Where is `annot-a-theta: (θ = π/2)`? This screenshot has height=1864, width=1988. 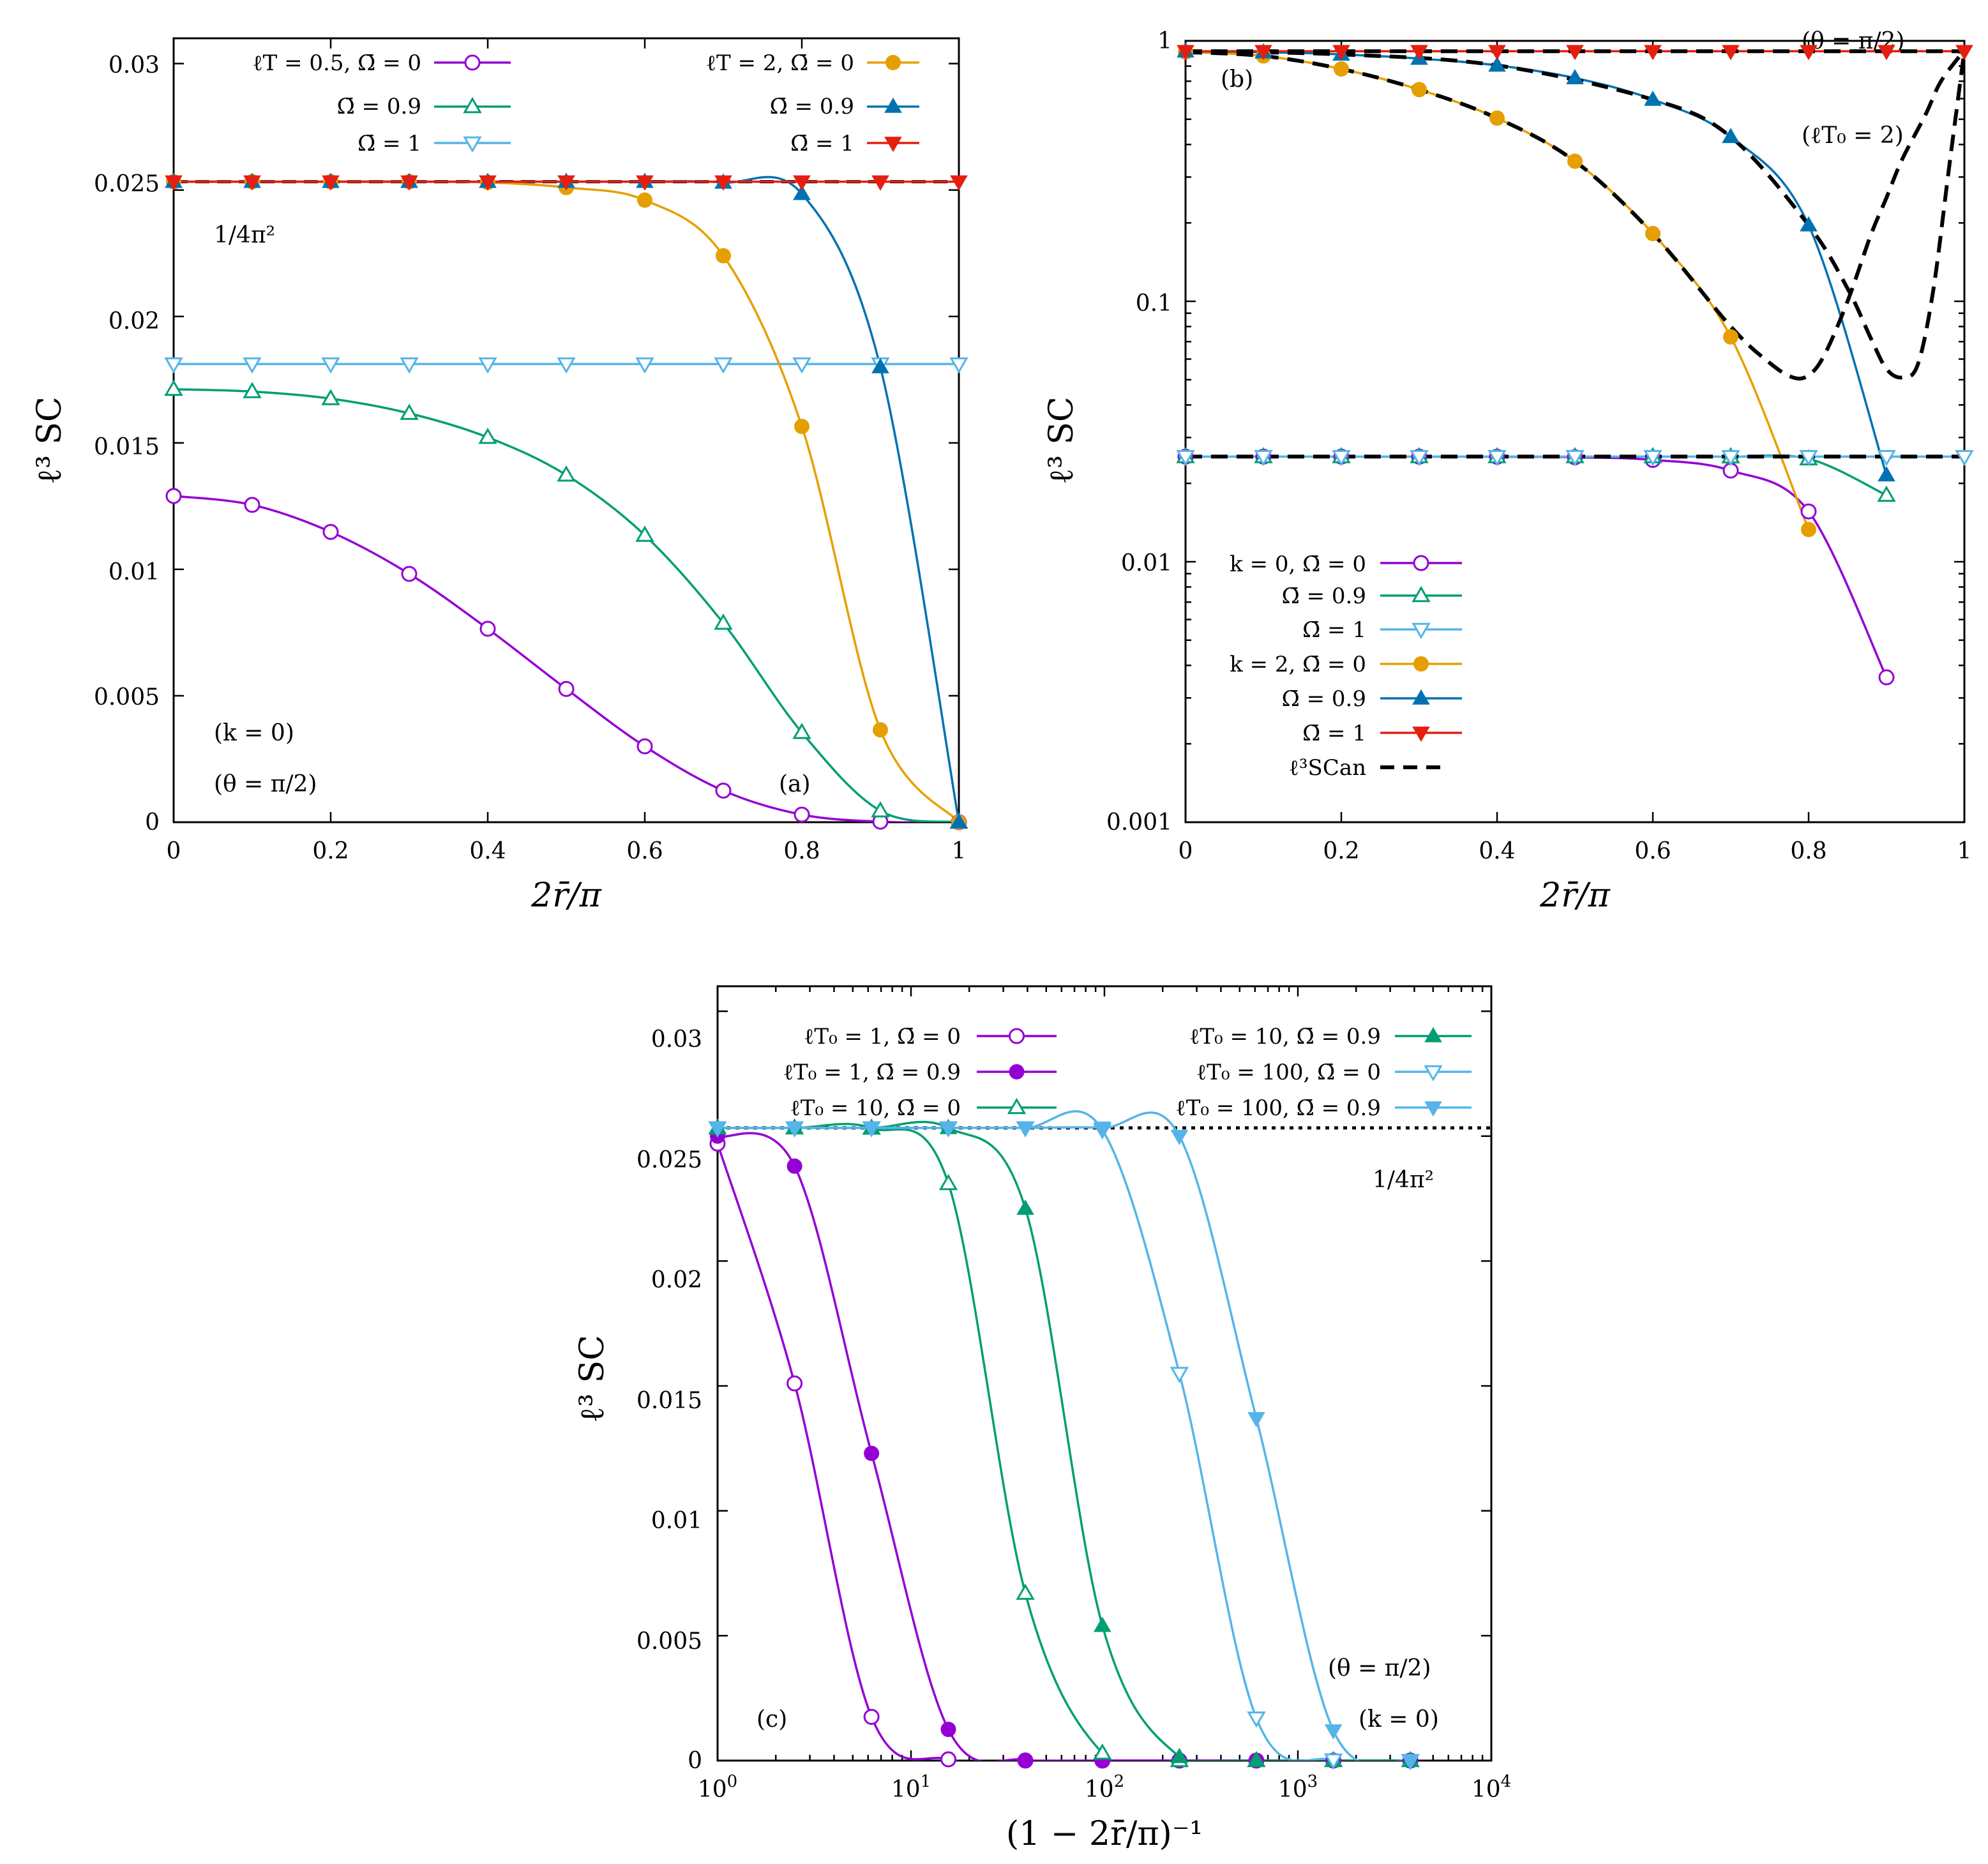 annot-a-theta: (θ = π/2) is located at coordinates (265, 784).